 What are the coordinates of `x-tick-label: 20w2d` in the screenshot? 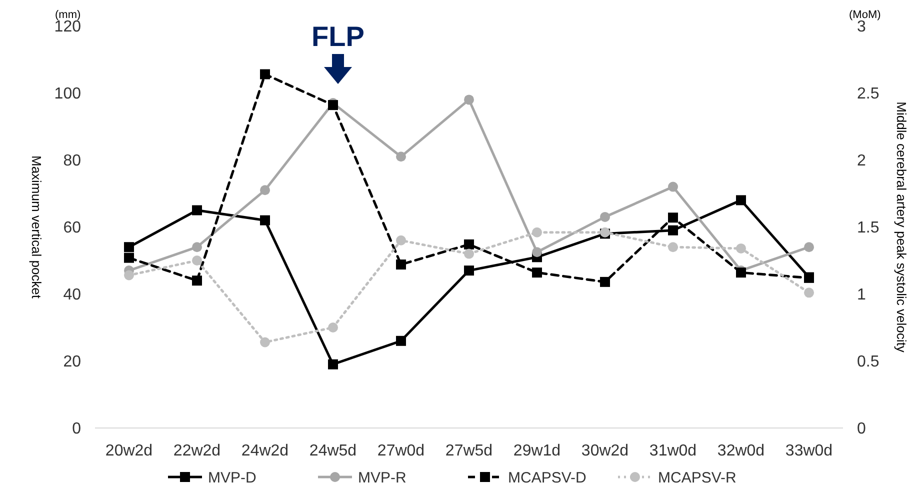 It's located at (129, 451).